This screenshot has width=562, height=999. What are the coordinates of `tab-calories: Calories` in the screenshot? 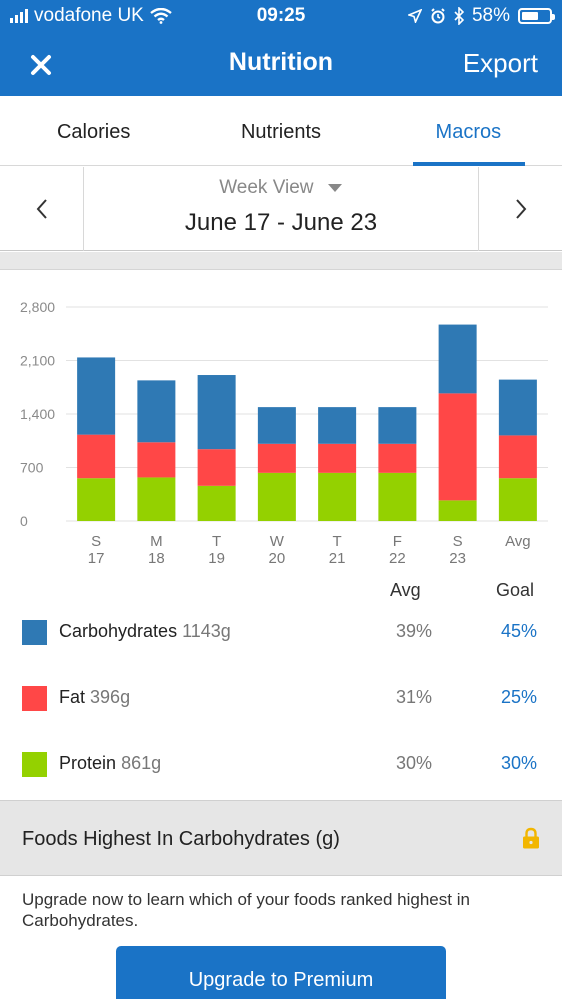 It's located at (93, 132).